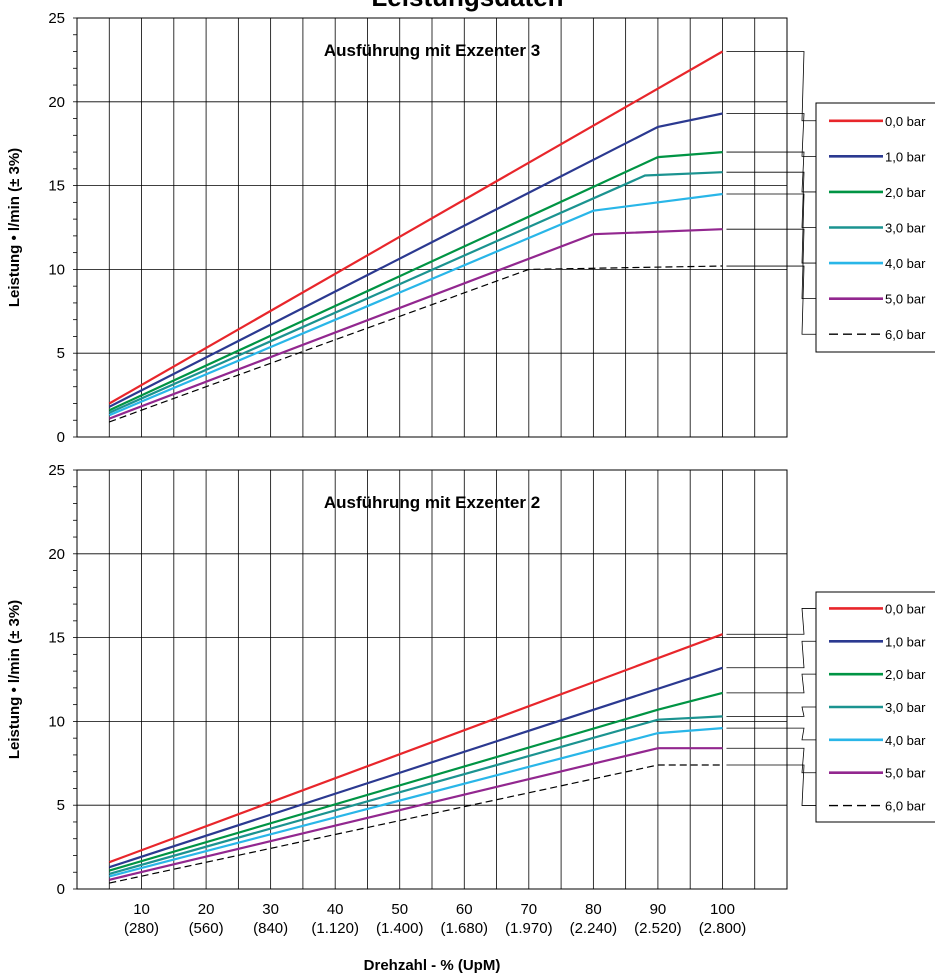 Image resolution: width=935 pixels, height=975 pixels. Describe the element at coordinates (658, 909) in the screenshot. I see `x-tick-label: 90` at that location.